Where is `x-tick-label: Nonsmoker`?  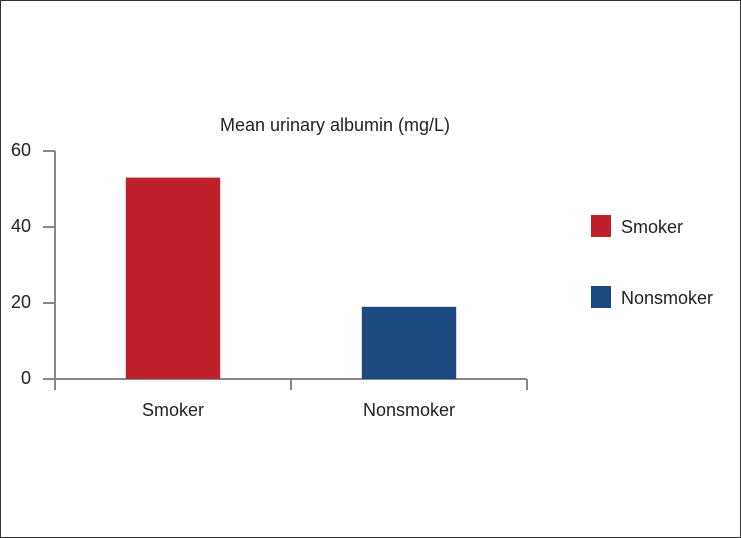
x-tick-label: Nonsmoker is located at coordinates (409, 410).